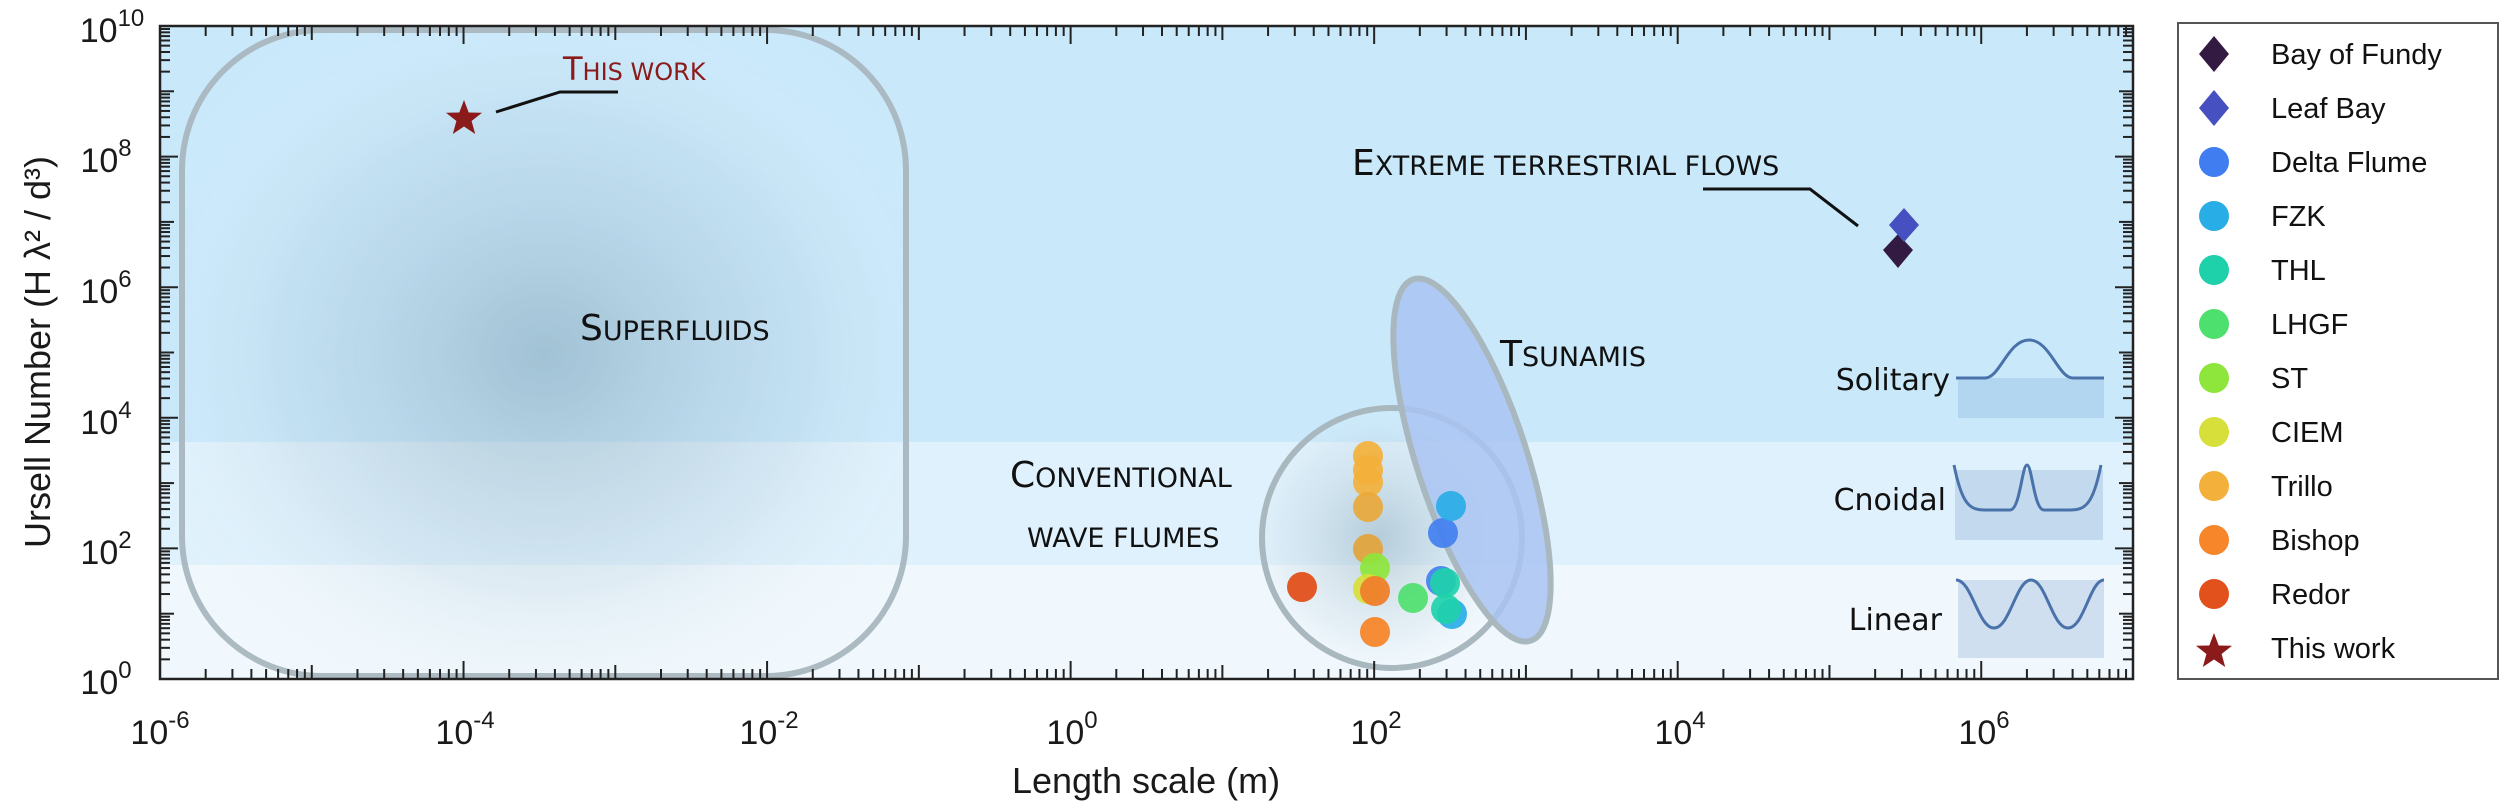 This screenshot has height=806, width=2504. Describe the element at coordinates (1898, 251) in the screenshot. I see `point-bay-of-fundy` at that location.